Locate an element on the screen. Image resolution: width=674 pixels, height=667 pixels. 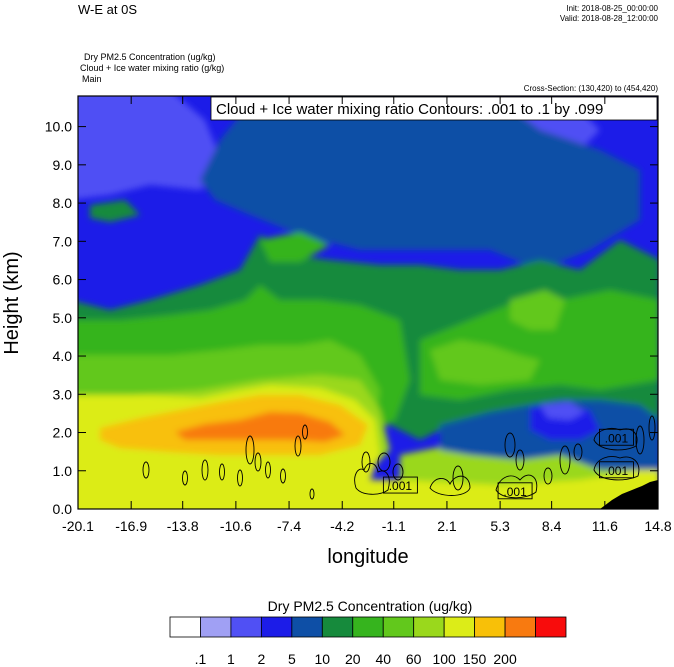
cloud-contours is located at coordinates (399, 457).